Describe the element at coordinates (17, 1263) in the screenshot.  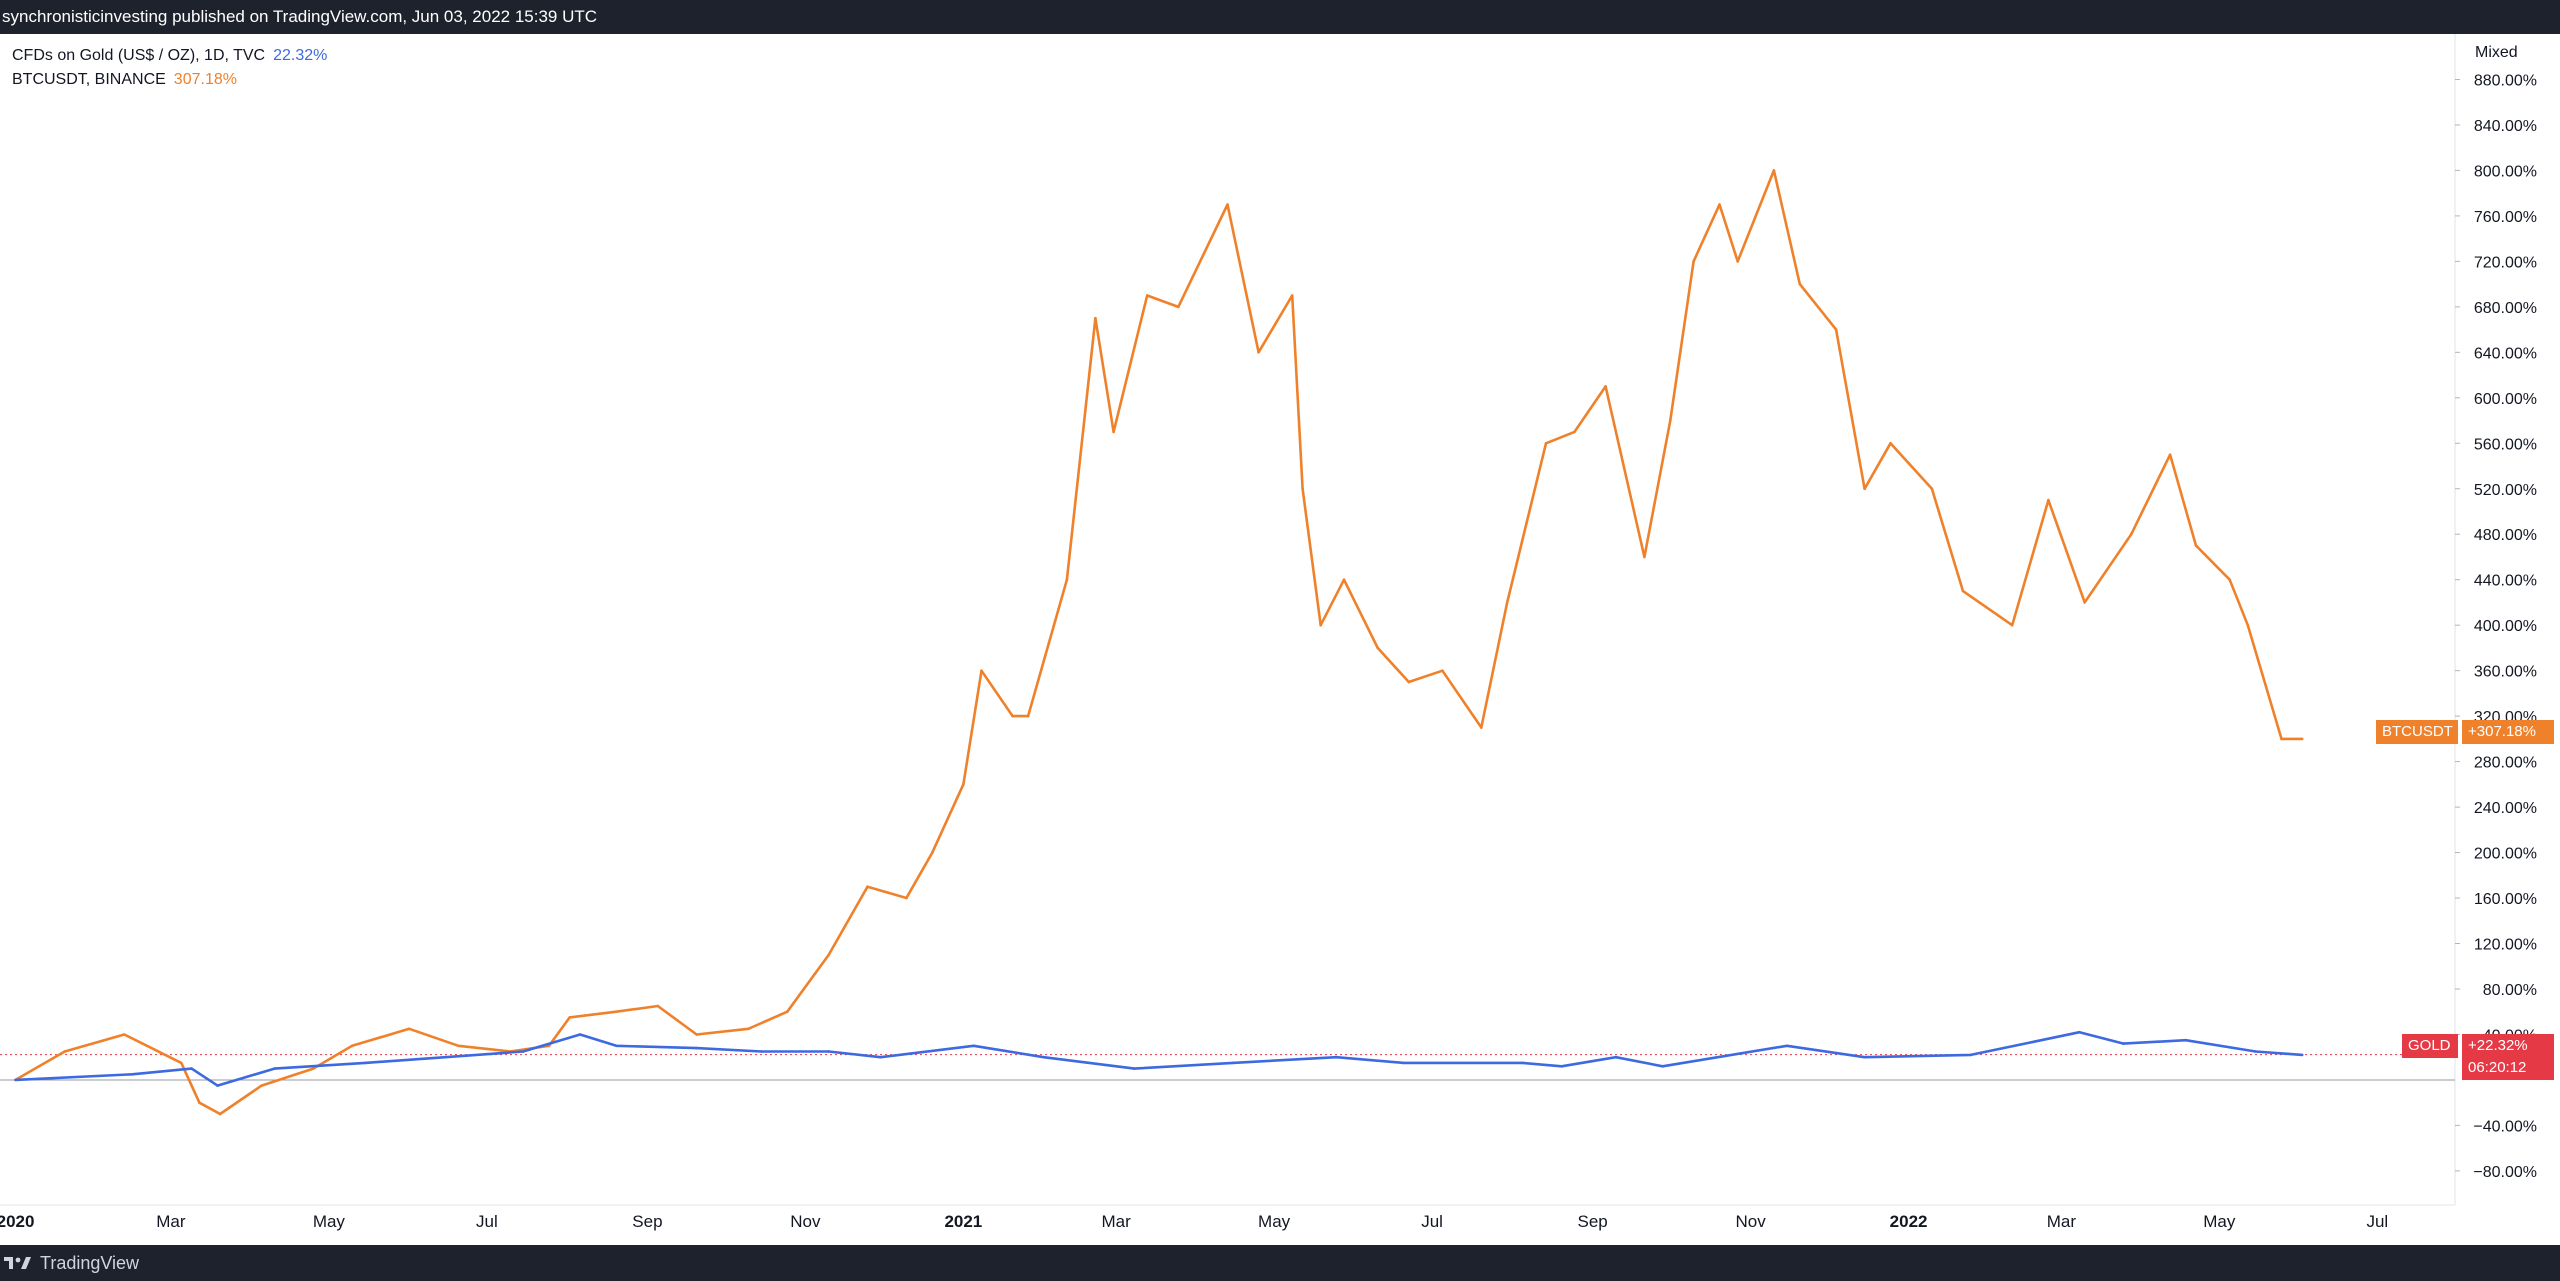
I see `tradingview-logo-icon` at that location.